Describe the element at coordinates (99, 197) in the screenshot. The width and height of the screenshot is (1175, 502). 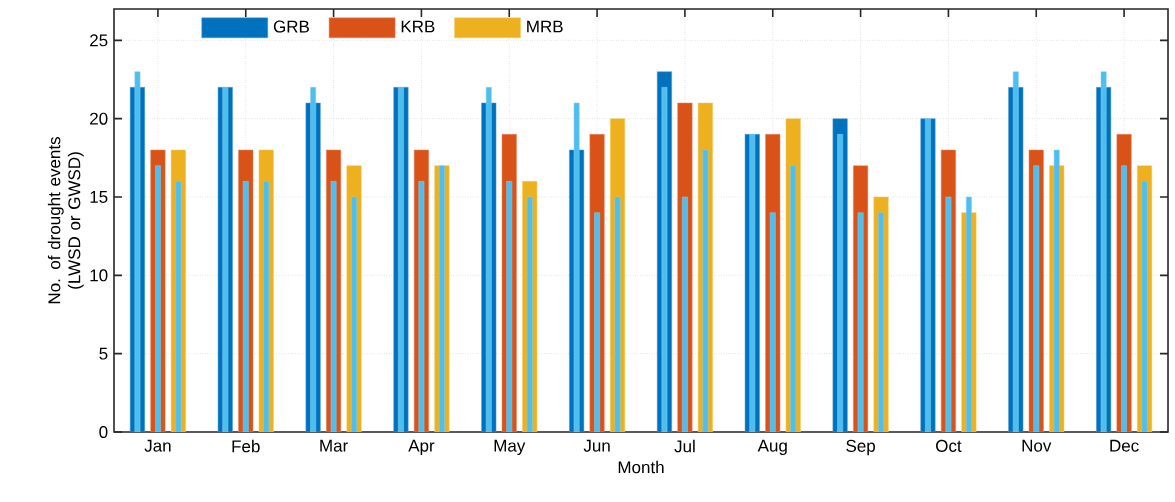
I see `y-tick-label: 15` at that location.